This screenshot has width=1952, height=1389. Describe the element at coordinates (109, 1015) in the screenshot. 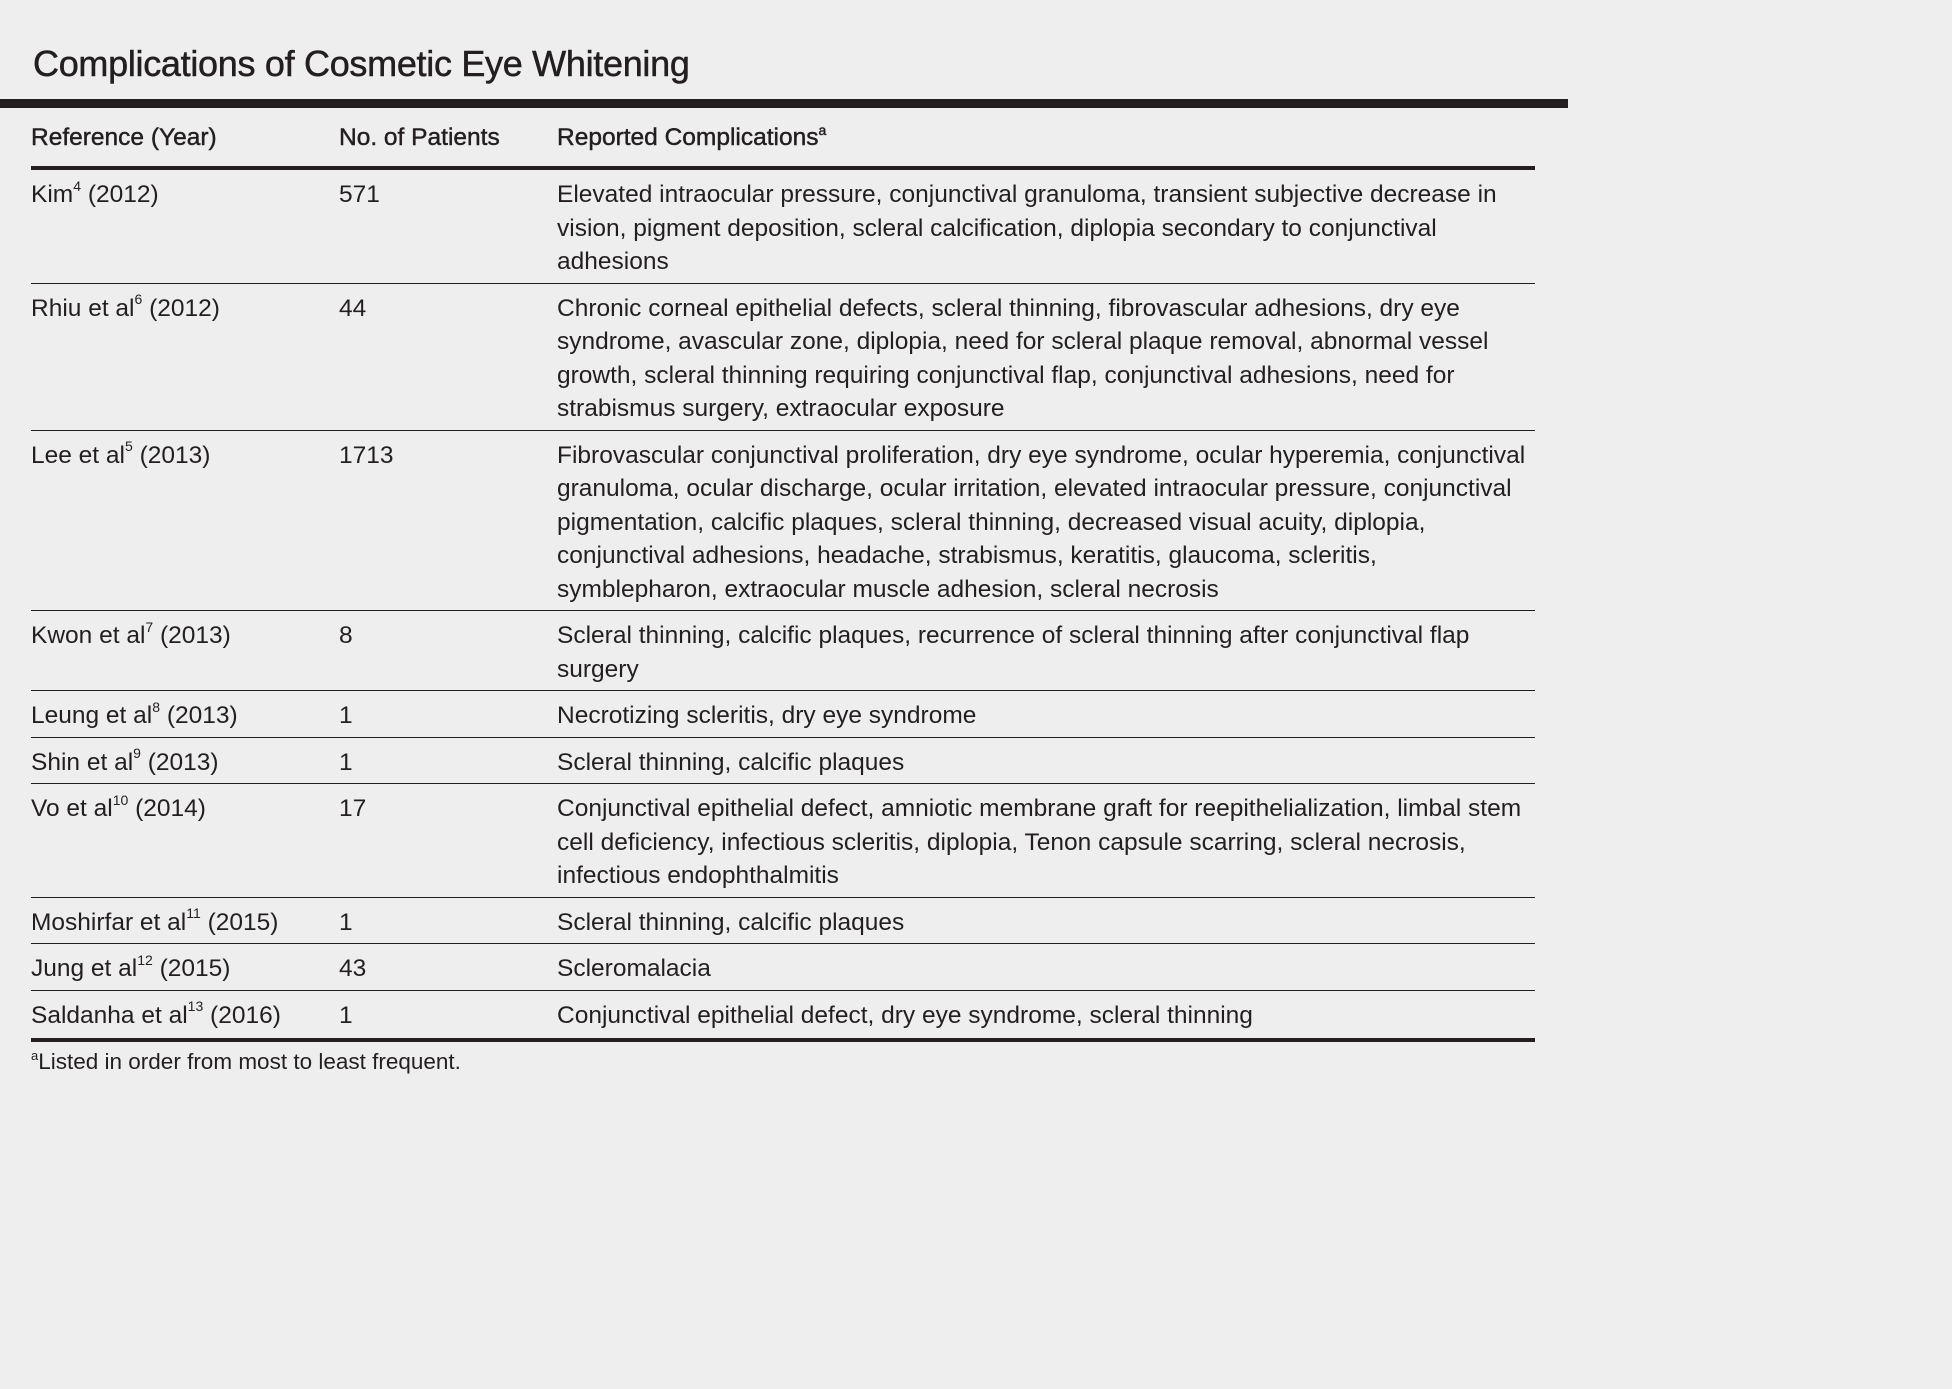

I see `author: Saldanha et al` at that location.